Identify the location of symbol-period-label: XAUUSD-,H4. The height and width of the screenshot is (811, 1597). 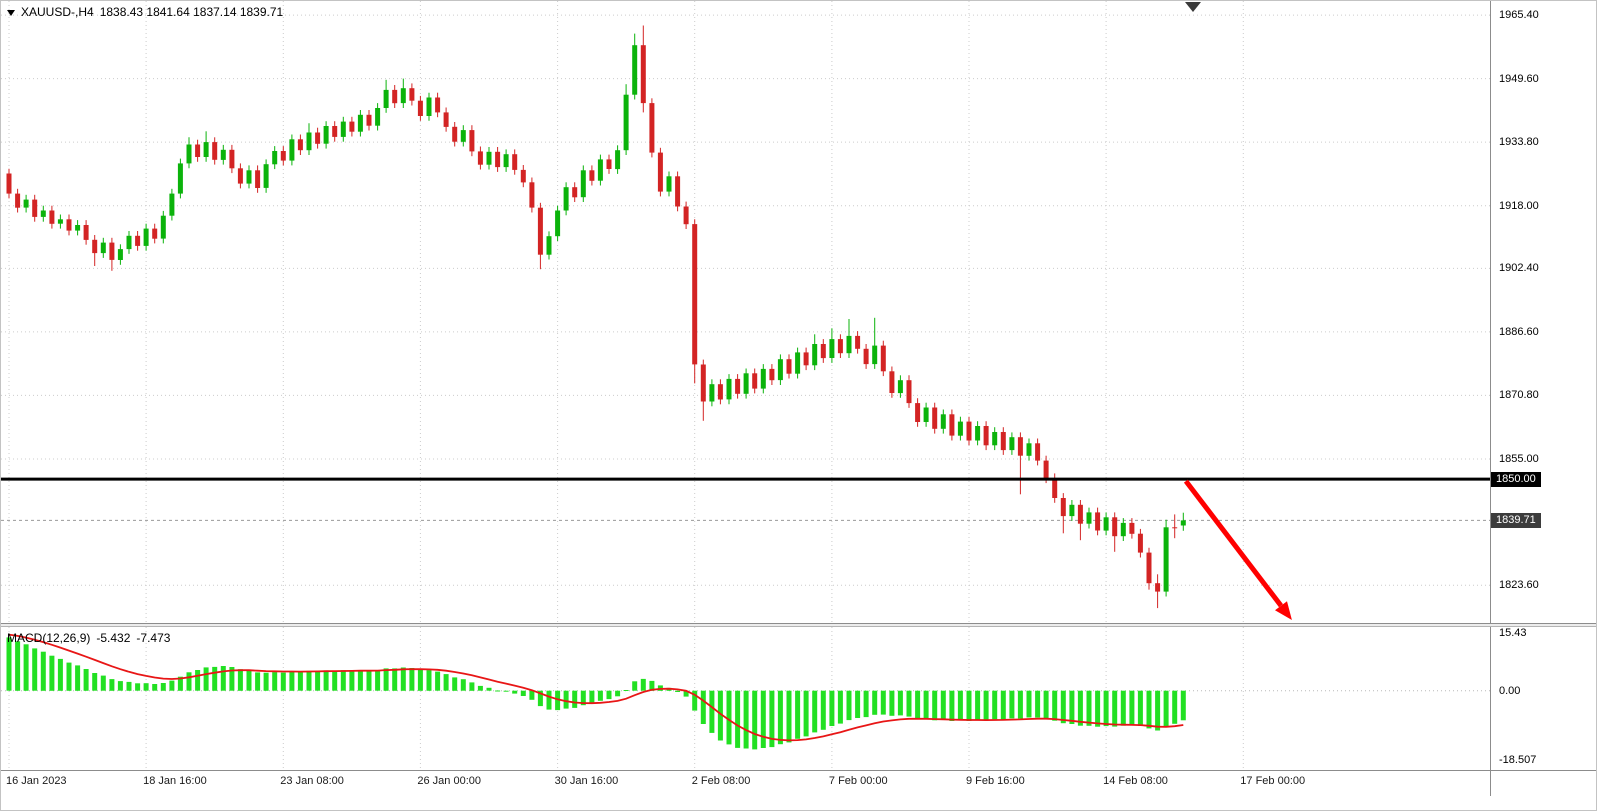
(57, 12).